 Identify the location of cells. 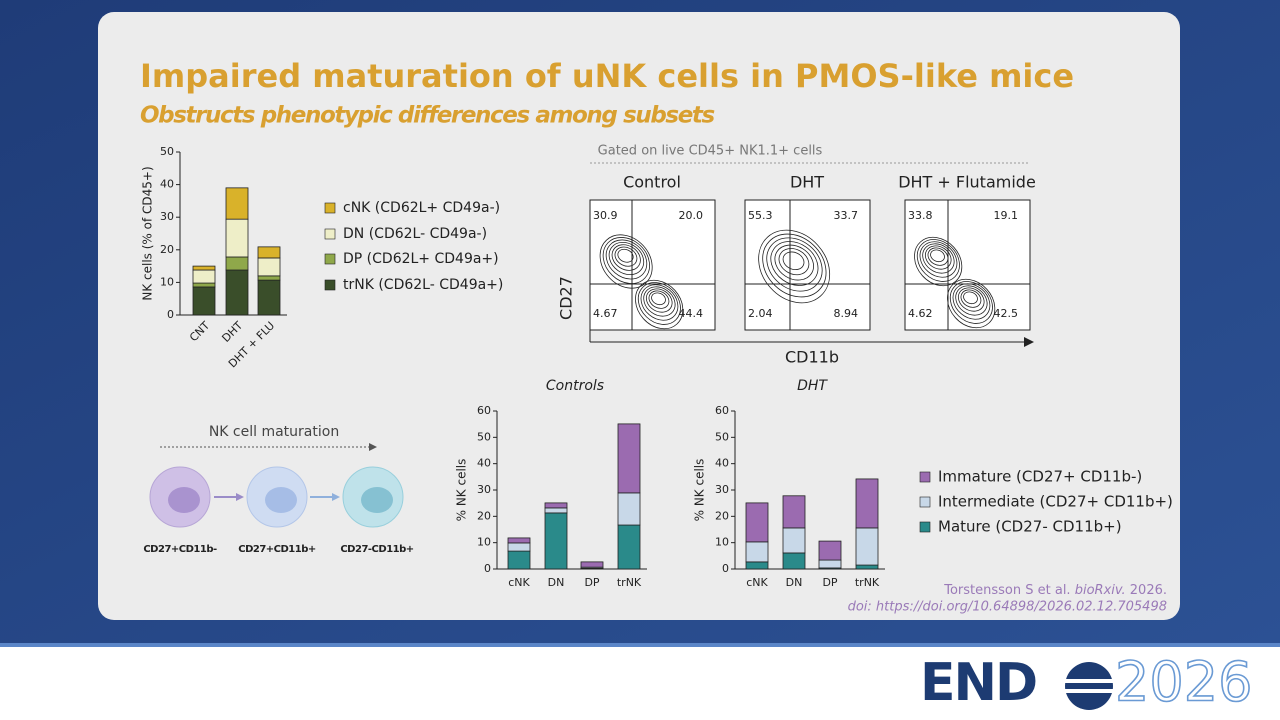
(276, 497).